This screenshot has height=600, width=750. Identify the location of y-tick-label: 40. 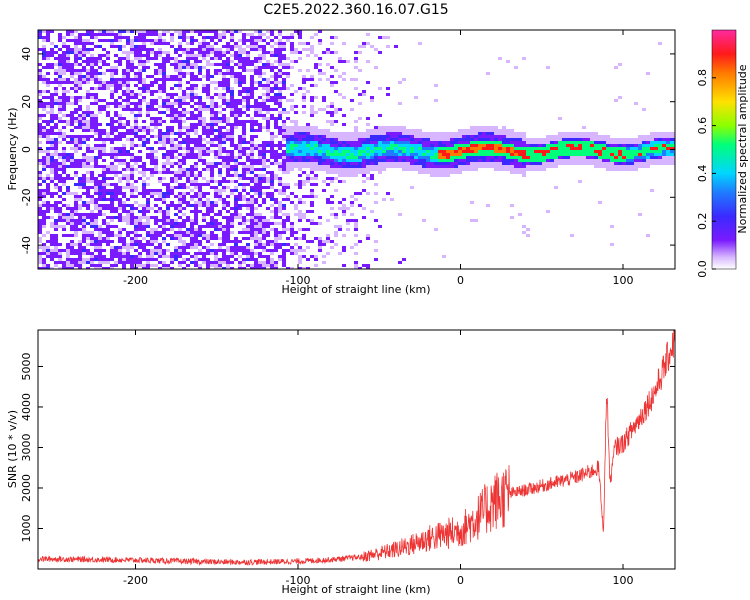
(26, 54).